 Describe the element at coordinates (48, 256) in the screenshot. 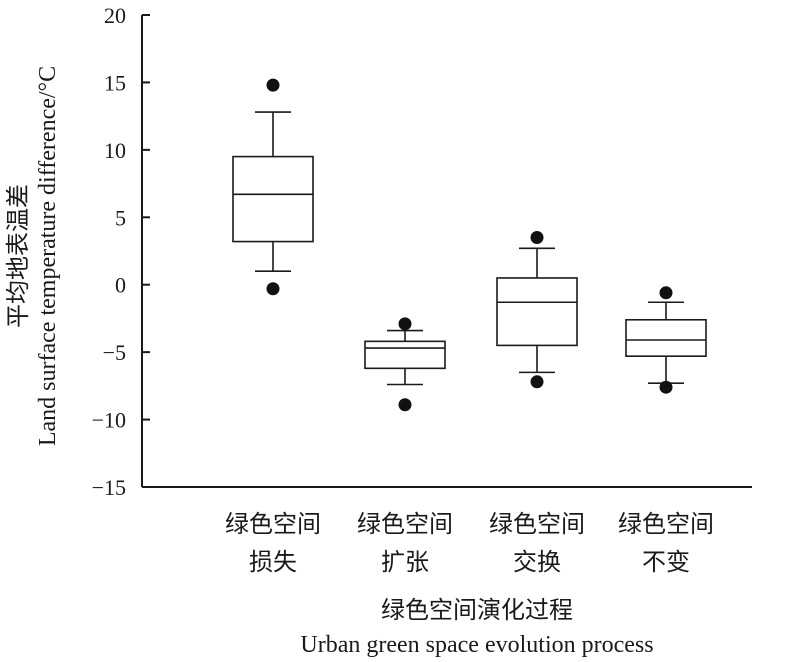

I see `y-axis-title-english: Land surface temperature difference/°C` at that location.